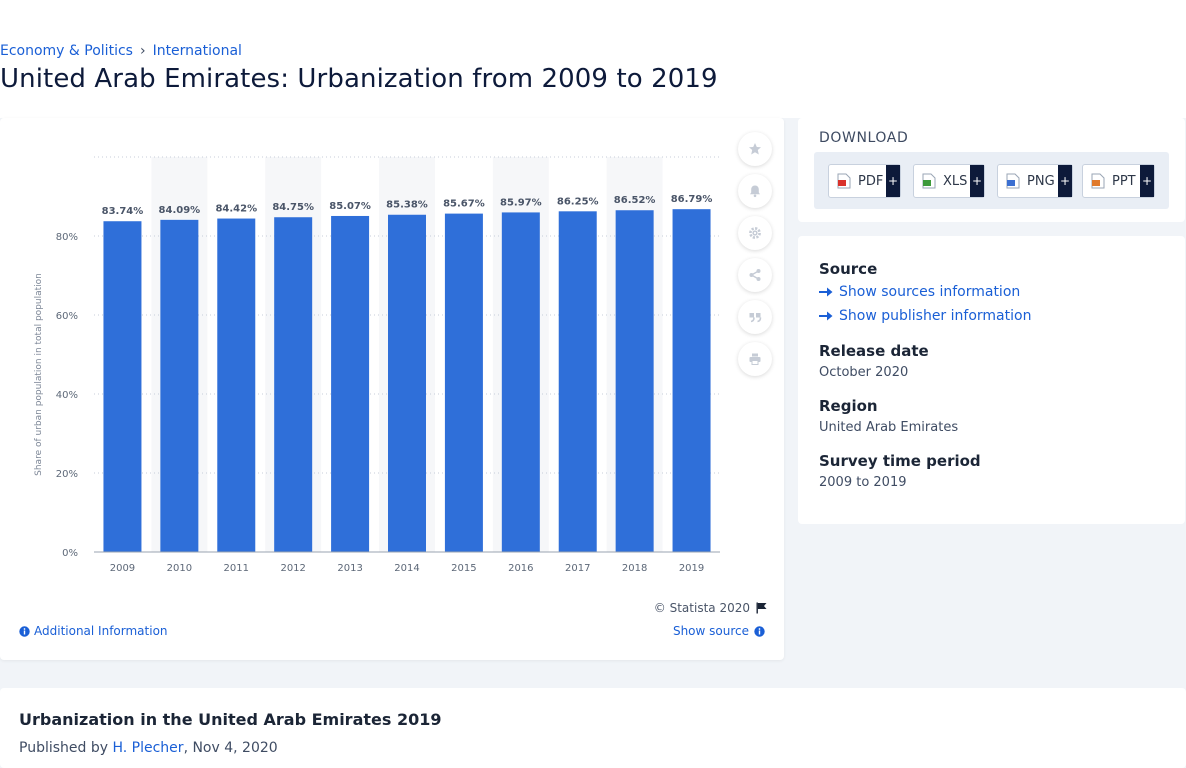  I want to click on release-date-label: Release date, so click(874, 351).